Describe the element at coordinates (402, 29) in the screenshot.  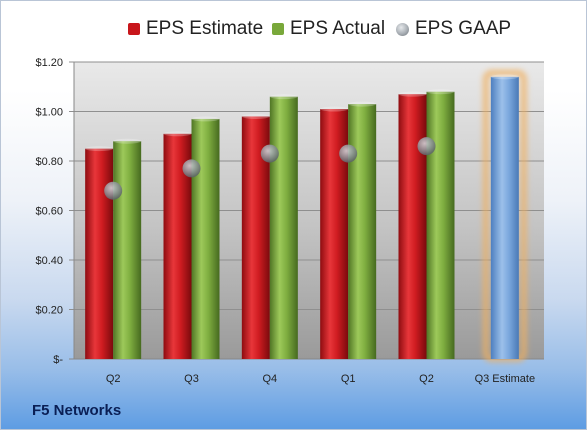
I see `legend-swatch-eps-gaap` at that location.